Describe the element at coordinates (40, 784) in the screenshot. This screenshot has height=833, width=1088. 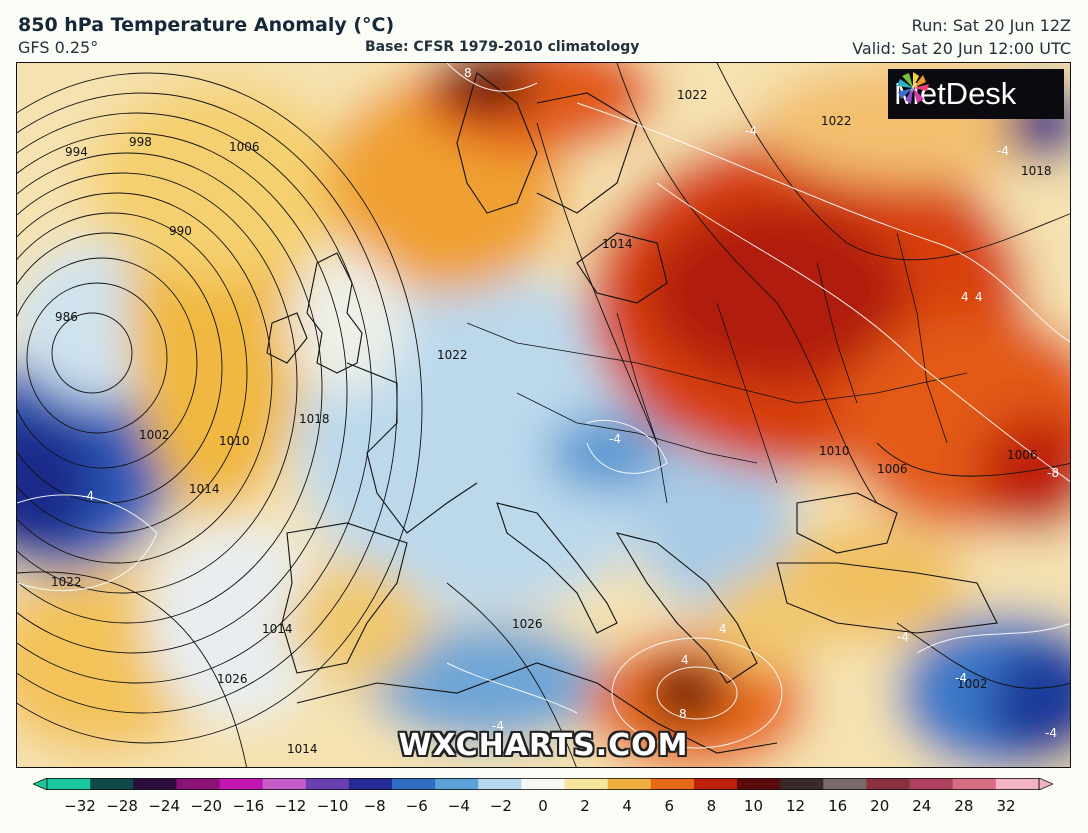
I see `color-bar-left-arrow` at that location.